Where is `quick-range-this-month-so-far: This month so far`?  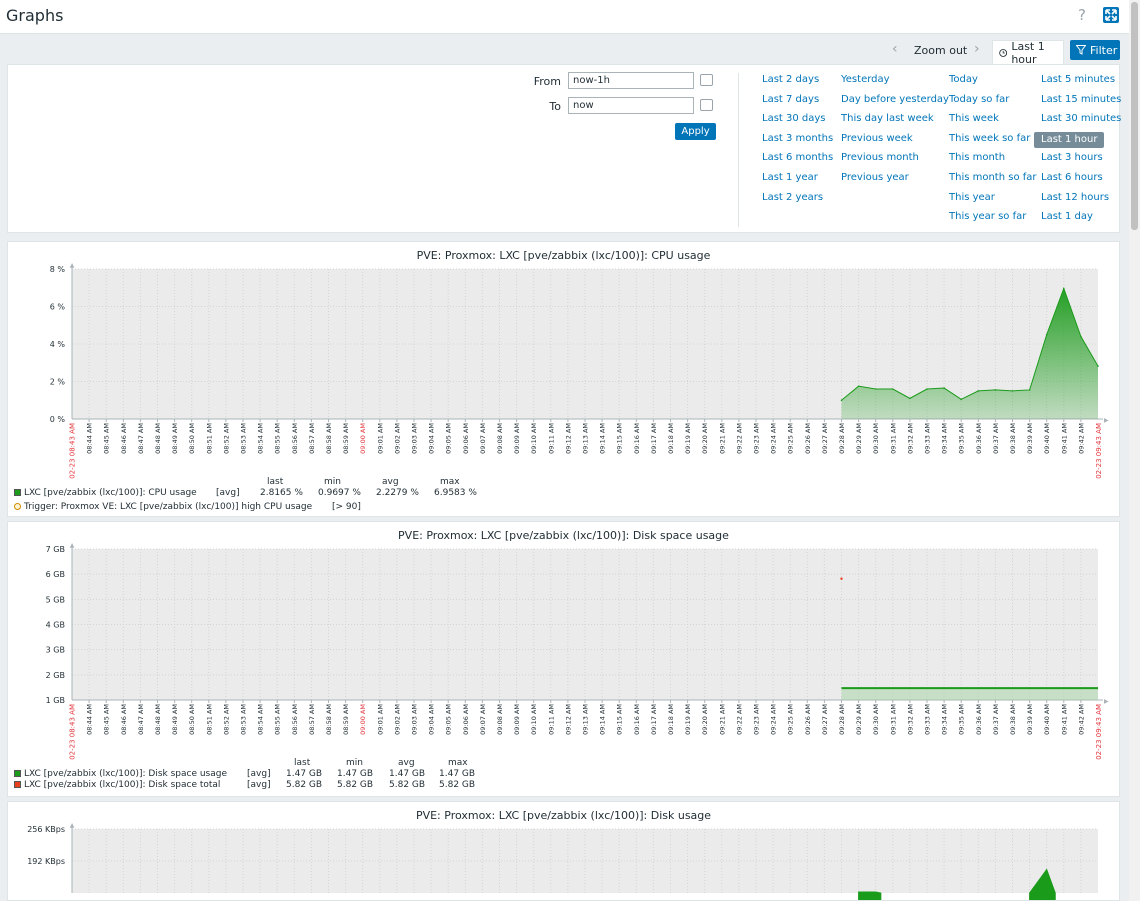
quick-range-this-month-so-far: This month so far is located at coordinates (993, 177).